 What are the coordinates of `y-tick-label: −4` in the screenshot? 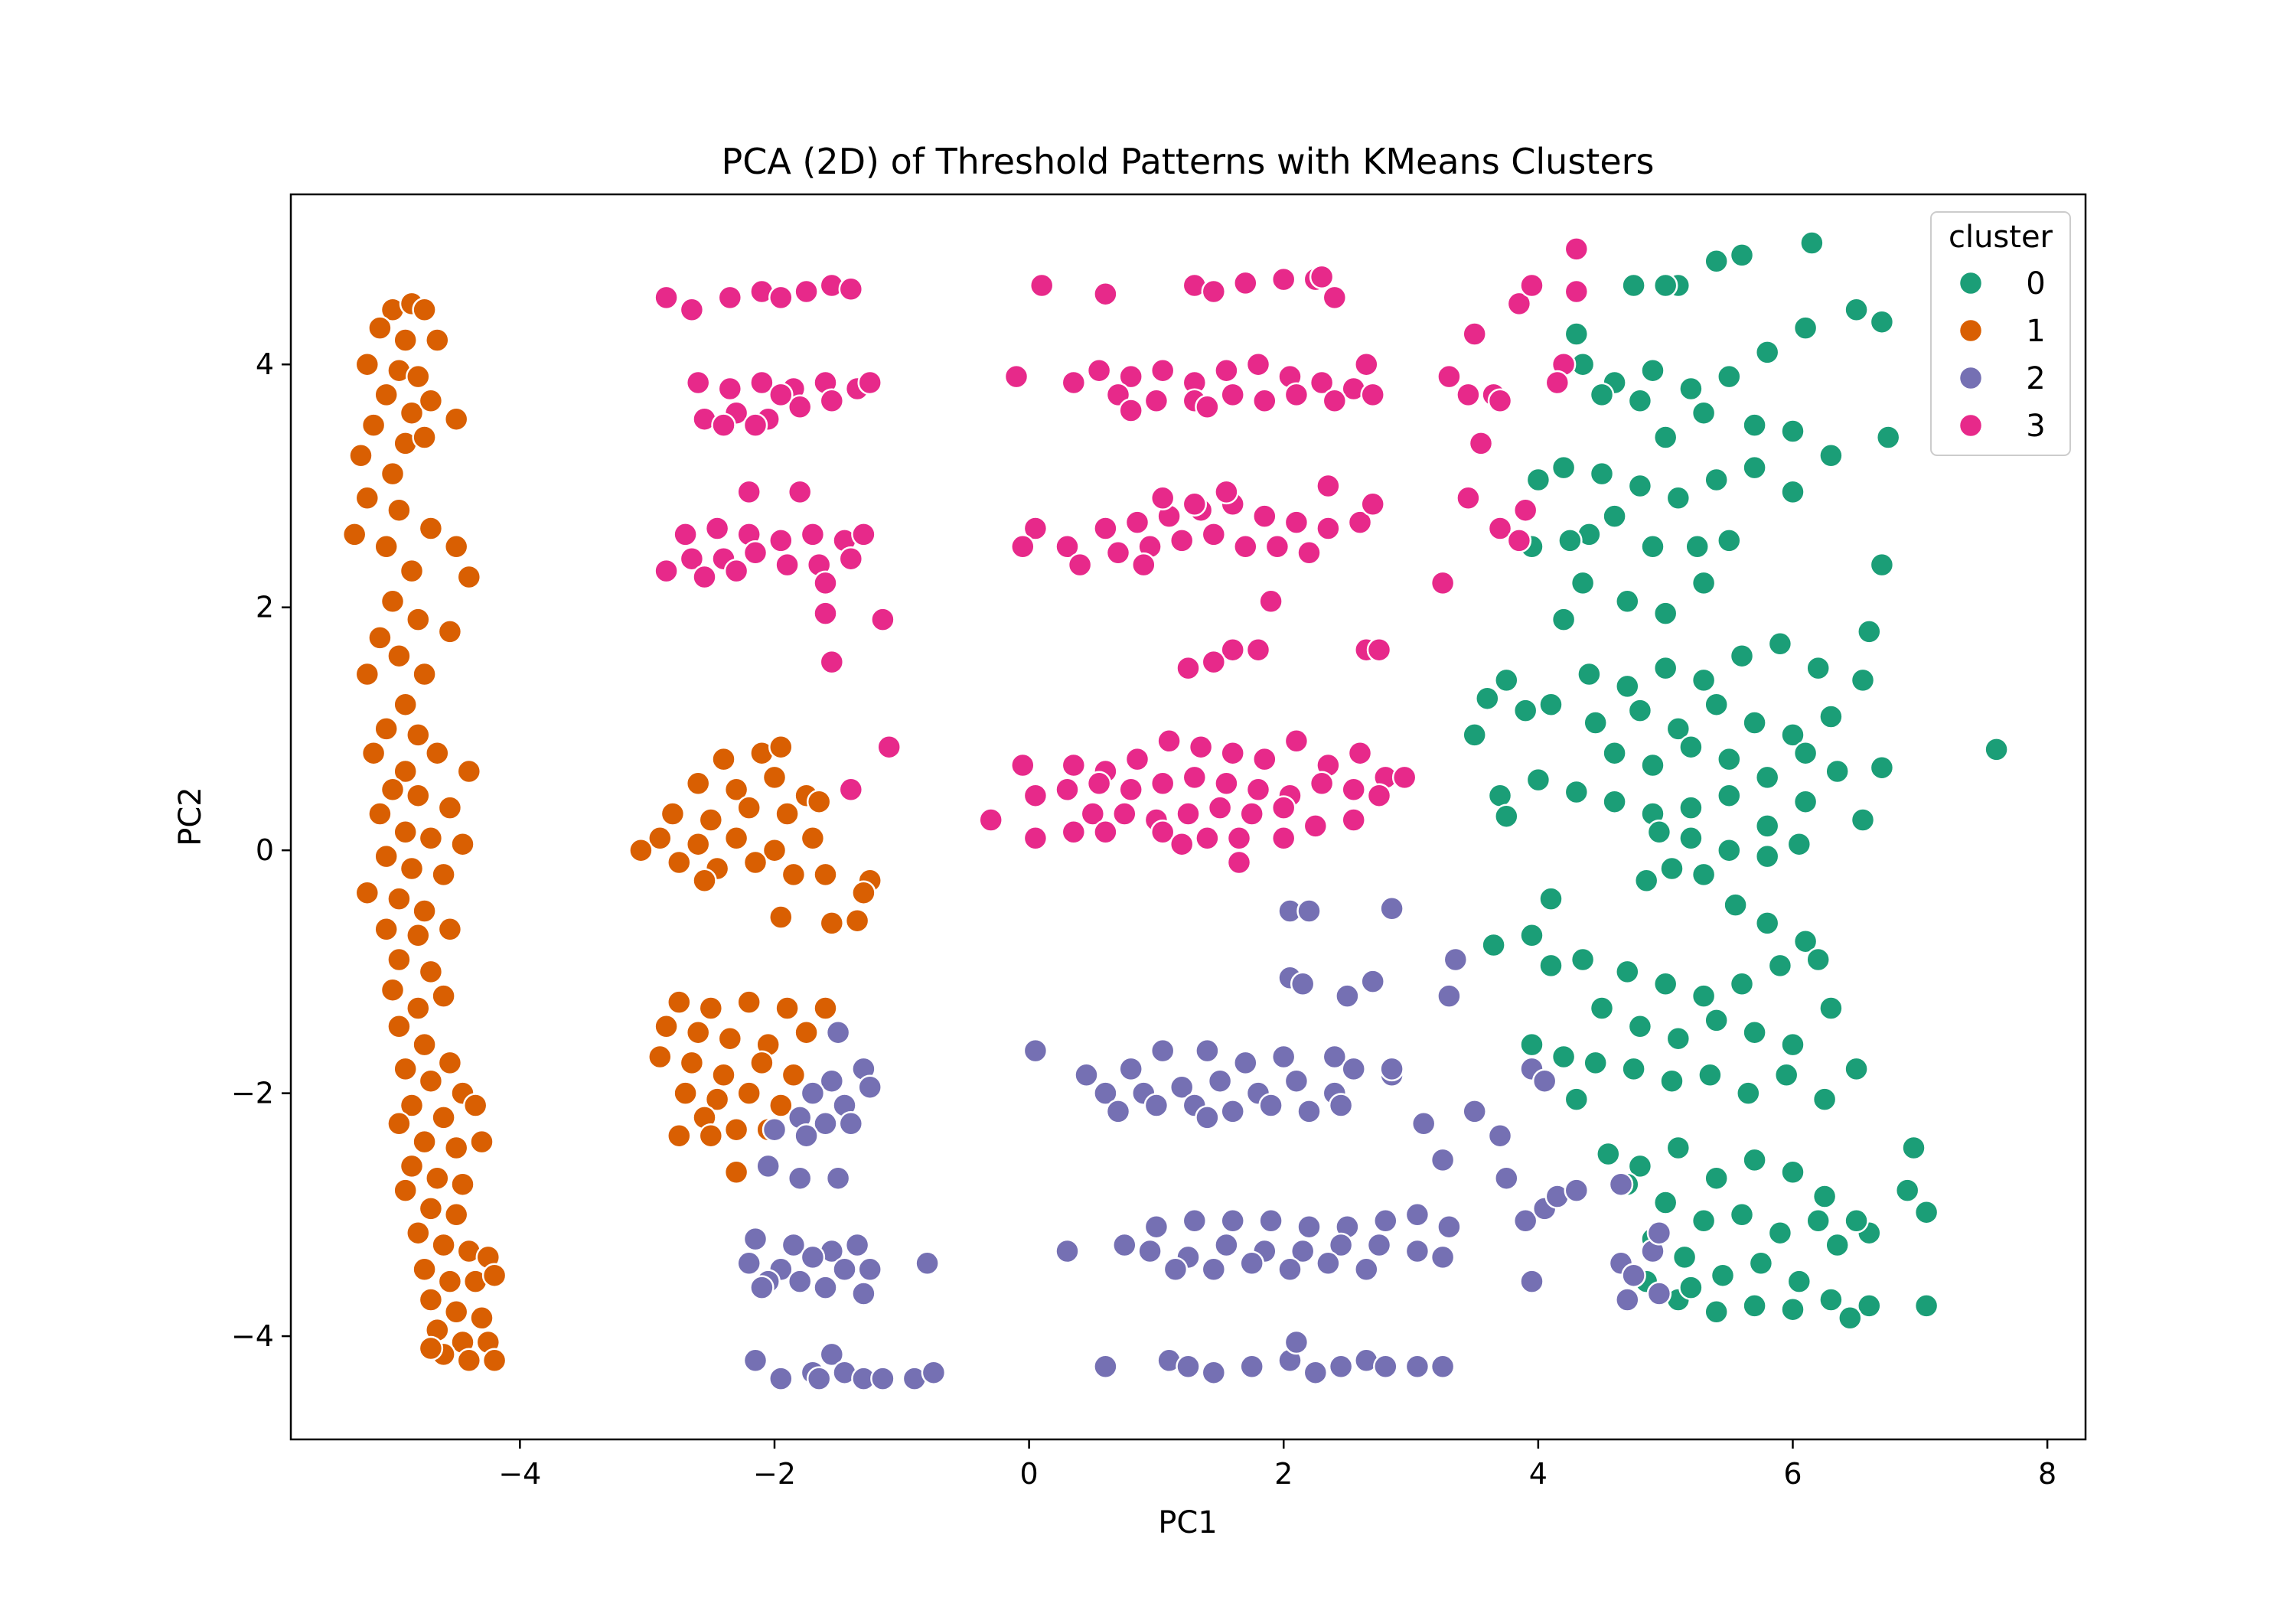 It's located at (252, 1336).